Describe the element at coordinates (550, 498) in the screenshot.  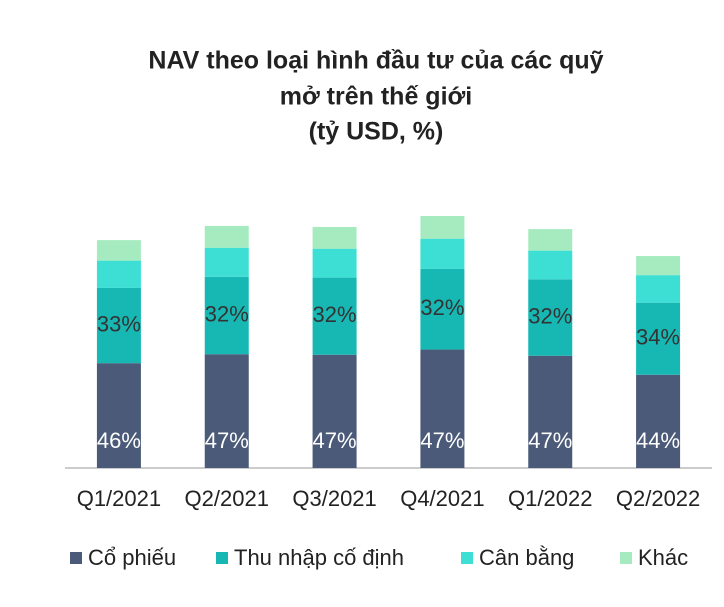
I see `x-tick-label: Q1/2022` at that location.